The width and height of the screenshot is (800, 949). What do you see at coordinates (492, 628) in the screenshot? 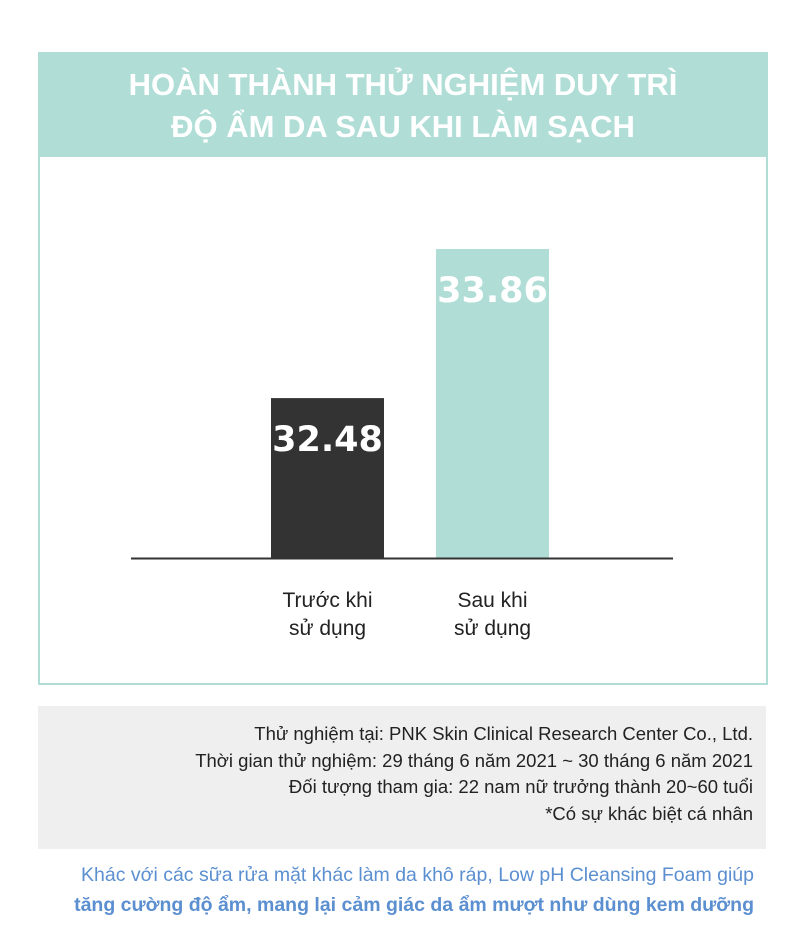
I see `category-label-1-1: sử dụng` at bounding box center [492, 628].